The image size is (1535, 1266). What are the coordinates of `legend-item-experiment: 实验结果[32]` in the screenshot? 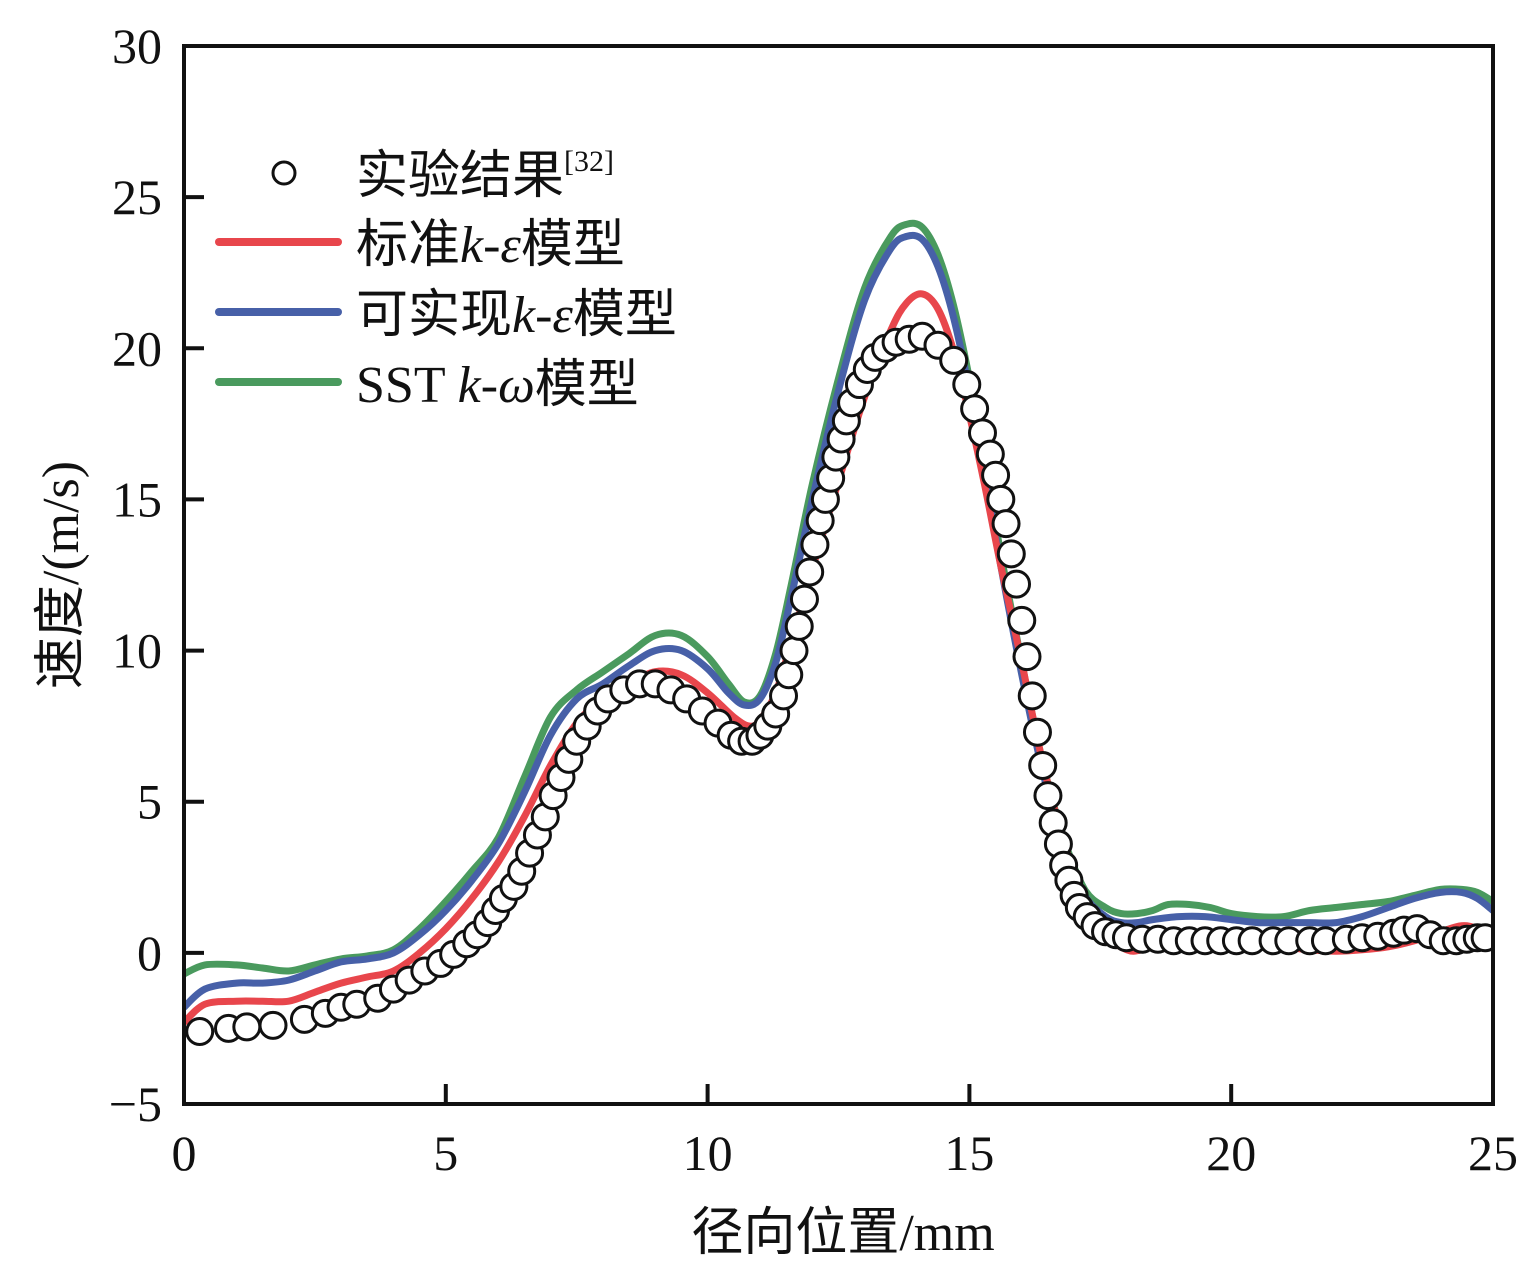 It's located at (442, 175).